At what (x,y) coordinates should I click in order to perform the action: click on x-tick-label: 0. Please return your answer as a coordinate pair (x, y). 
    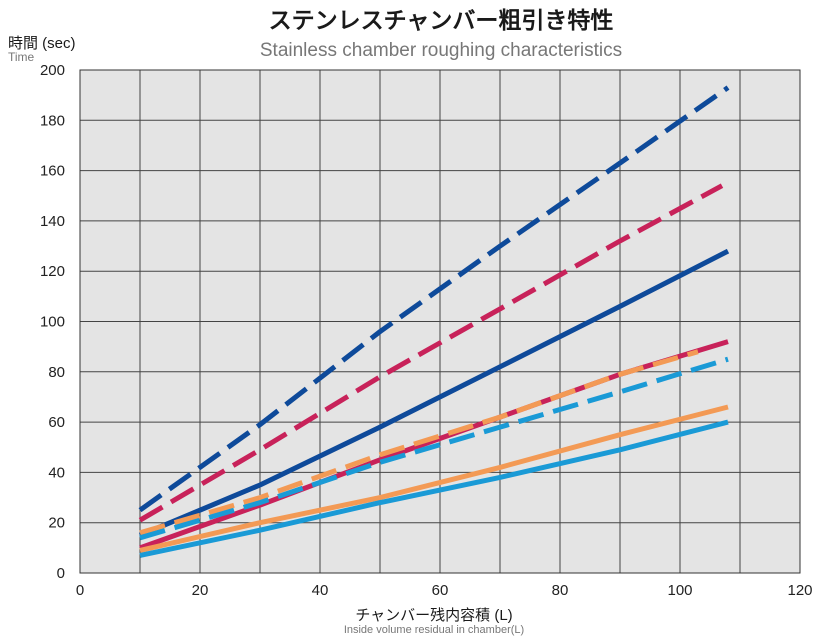
    Looking at the image, I should click on (80, 590).